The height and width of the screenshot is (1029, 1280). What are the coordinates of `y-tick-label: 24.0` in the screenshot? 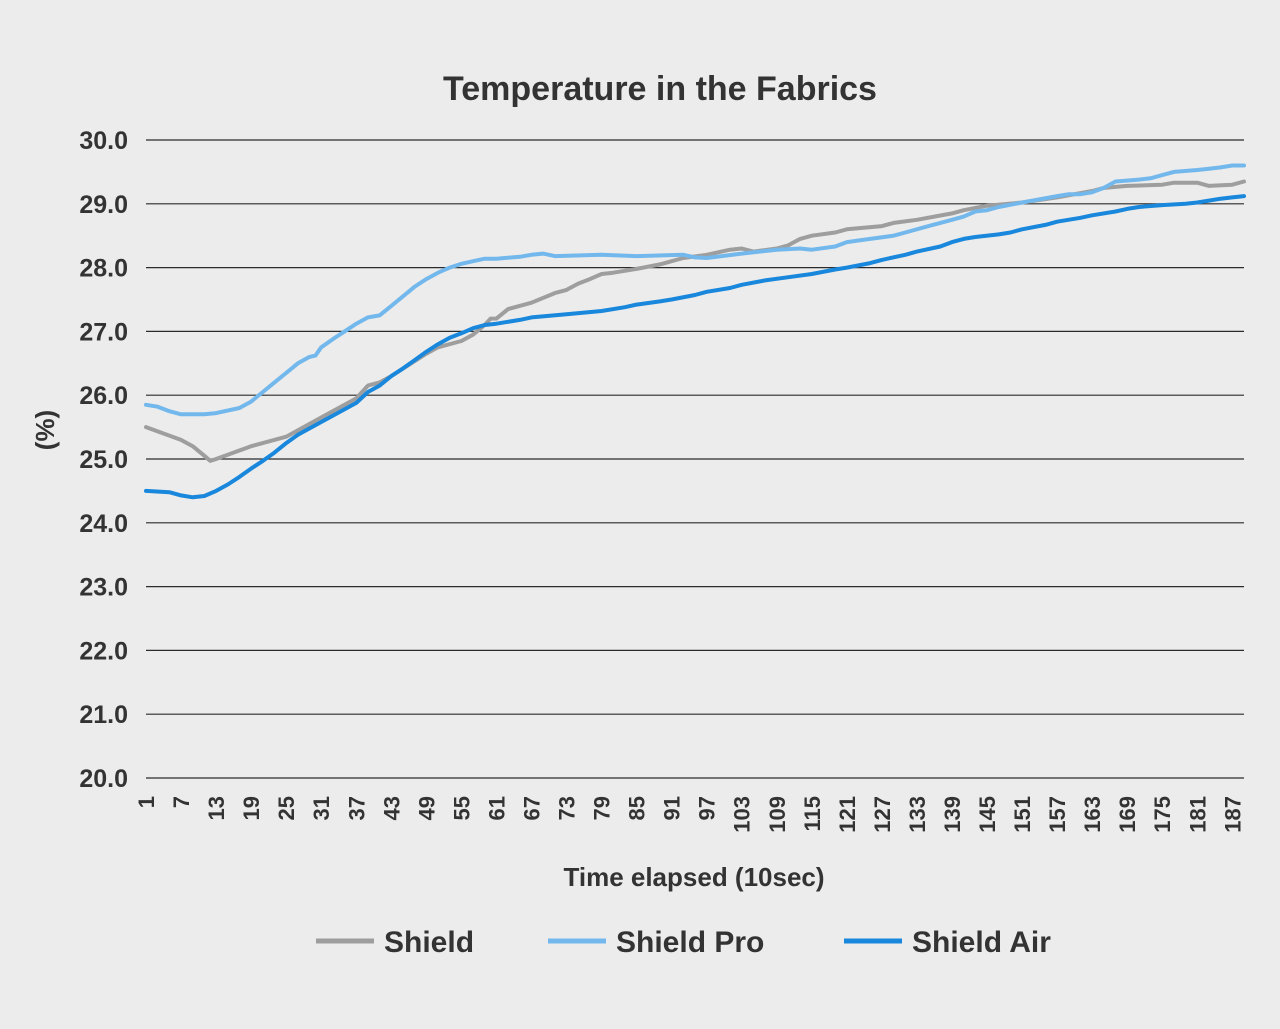 It's located at (103, 524).